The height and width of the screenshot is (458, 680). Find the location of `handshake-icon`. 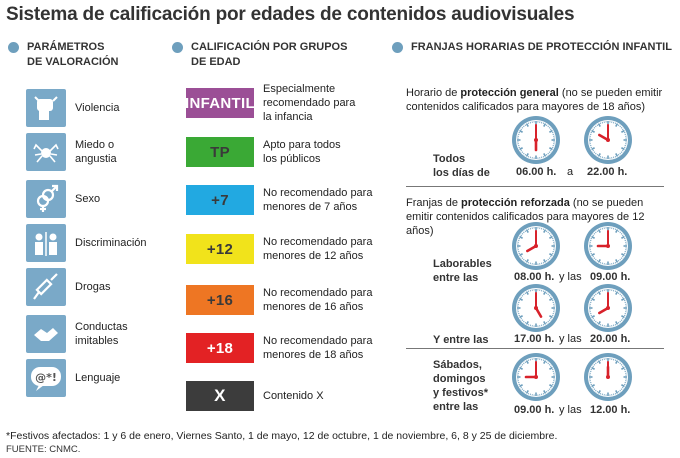

handshake-icon is located at coordinates (46, 334).